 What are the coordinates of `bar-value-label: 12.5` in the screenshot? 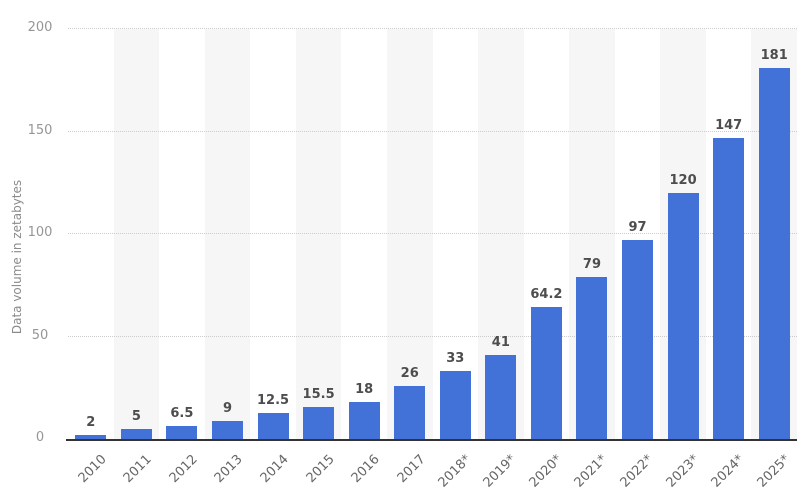 It's located at (273, 401).